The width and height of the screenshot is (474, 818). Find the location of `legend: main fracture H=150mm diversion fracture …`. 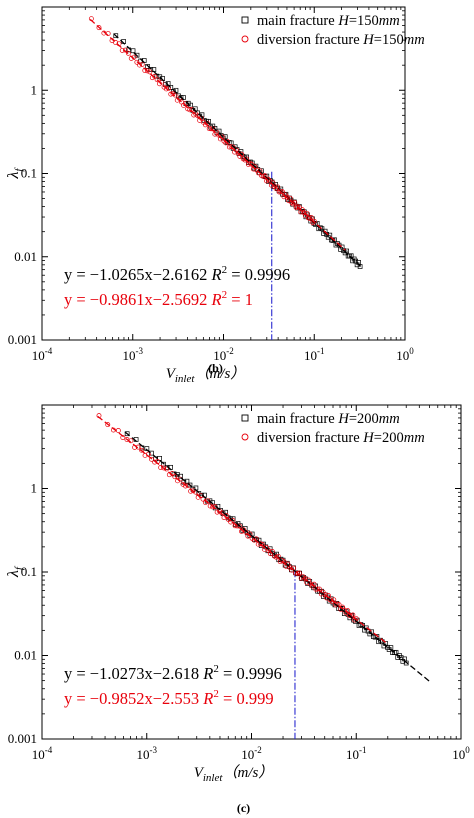

legend: main fracture H=150mm diversion fracture … is located at coordinates (333, 30).